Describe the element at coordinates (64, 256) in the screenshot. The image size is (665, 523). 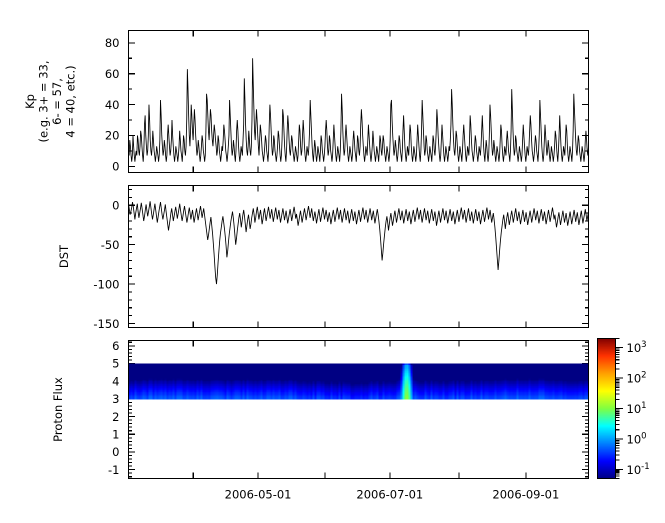
I see `dst-axis-label: DST` at that location.